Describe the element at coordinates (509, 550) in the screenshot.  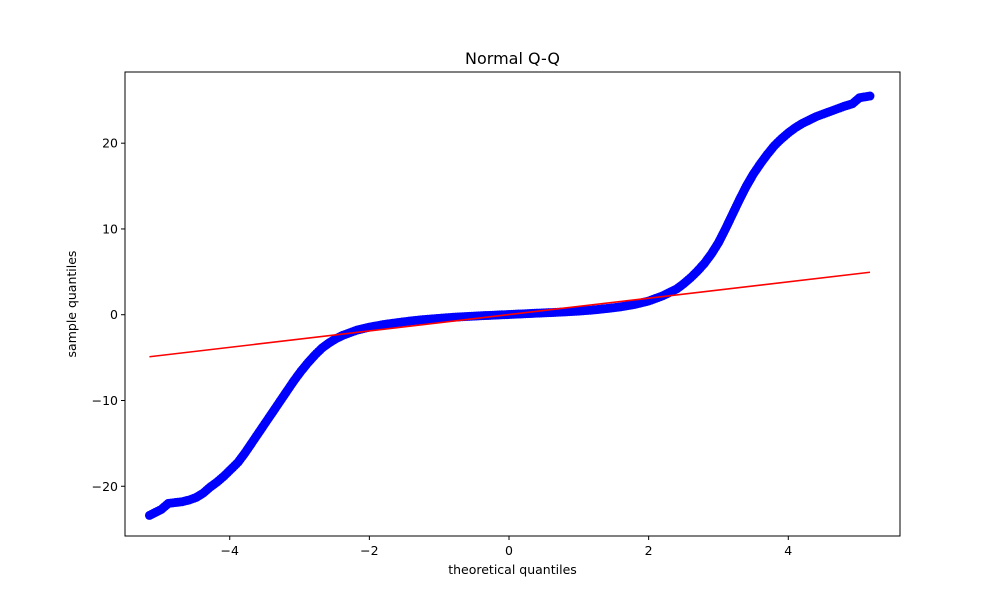
I see `x-tick-label: 0` at that location.